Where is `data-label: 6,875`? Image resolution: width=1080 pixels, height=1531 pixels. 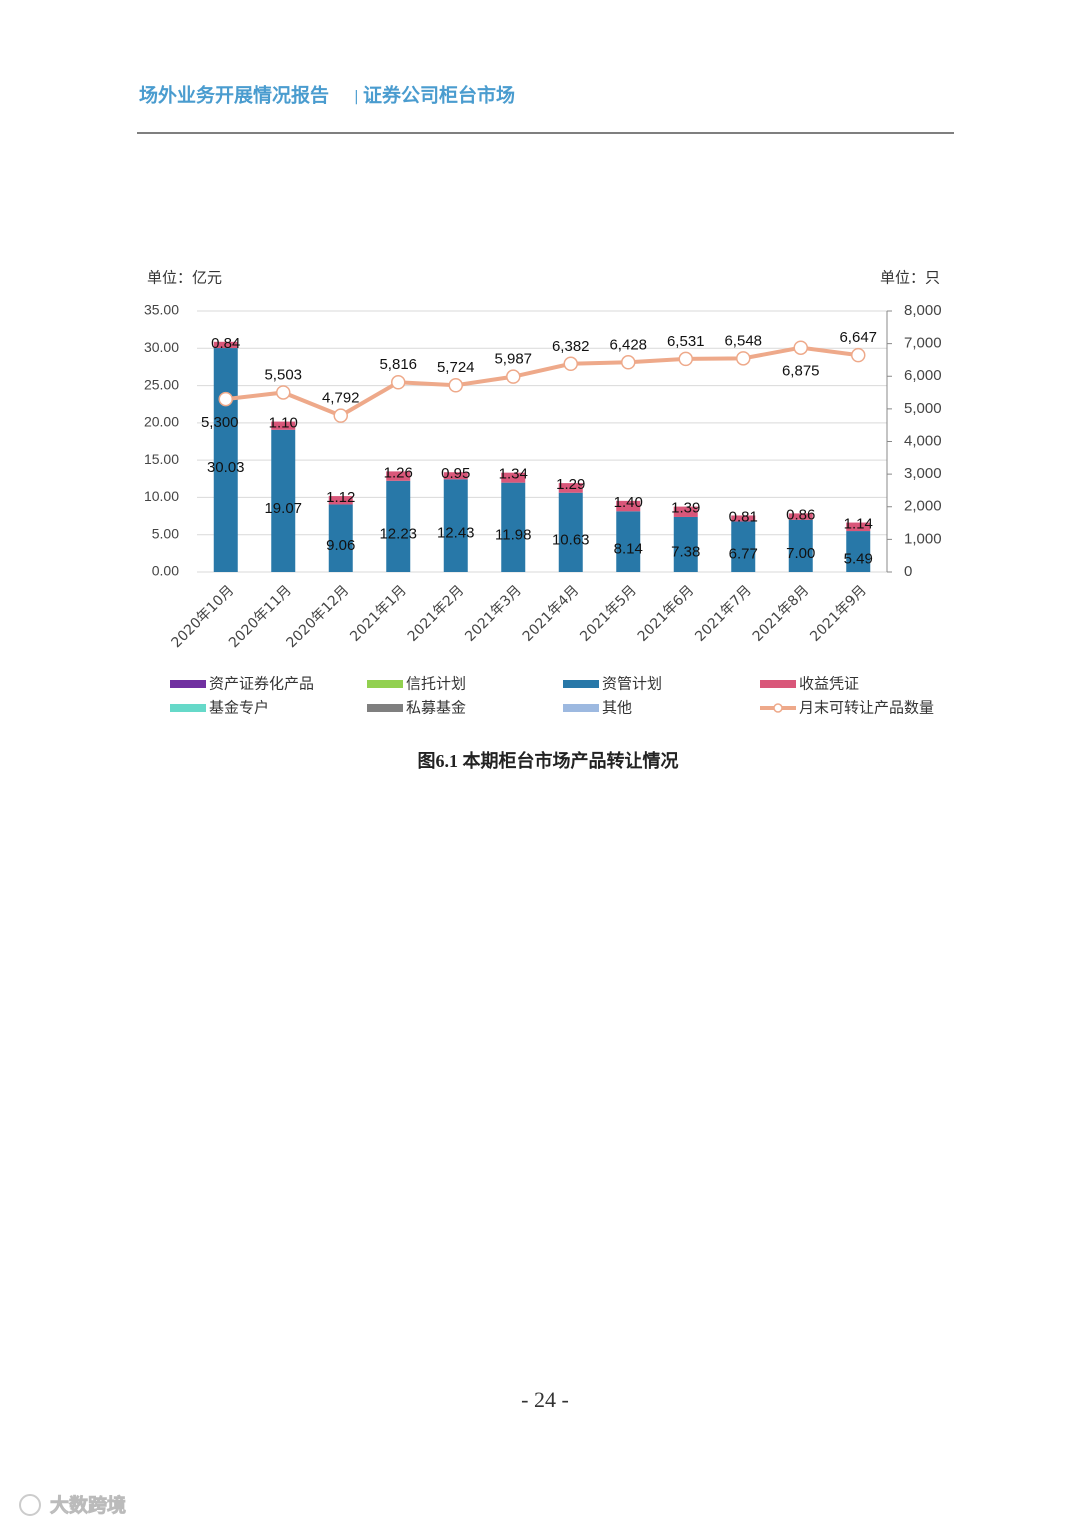
data-label: 6,875 is located at coordinates (801, 371).